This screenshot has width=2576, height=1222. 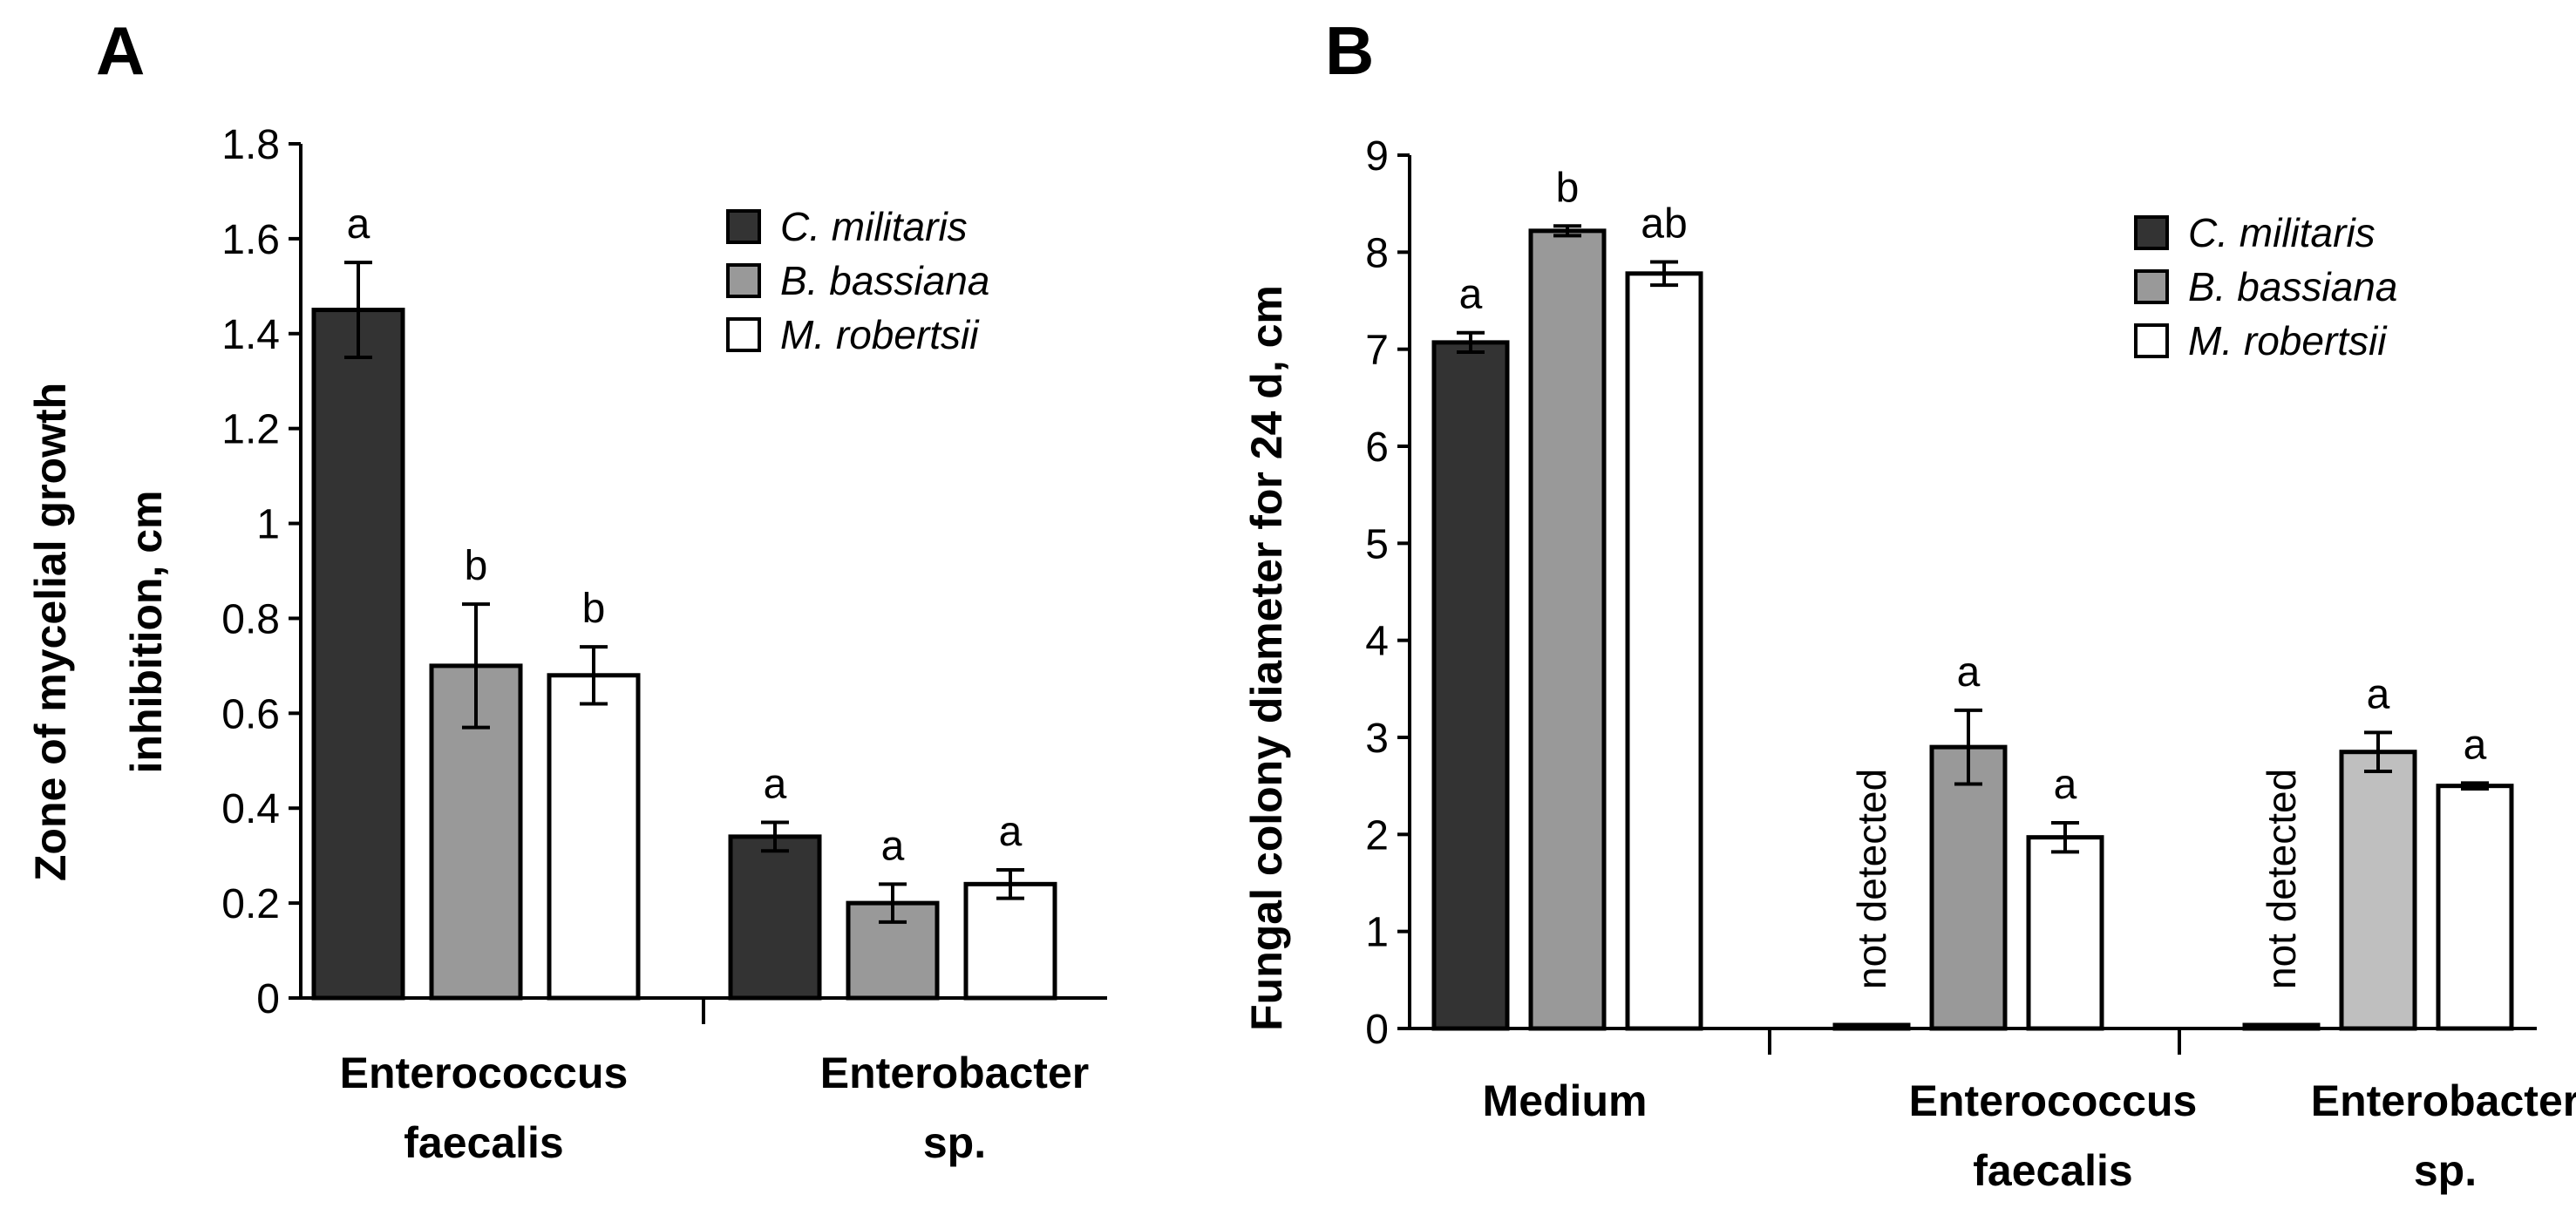 I want to click on panel-b-category-label: Enterobacter, so click(x=2443, y=1100).